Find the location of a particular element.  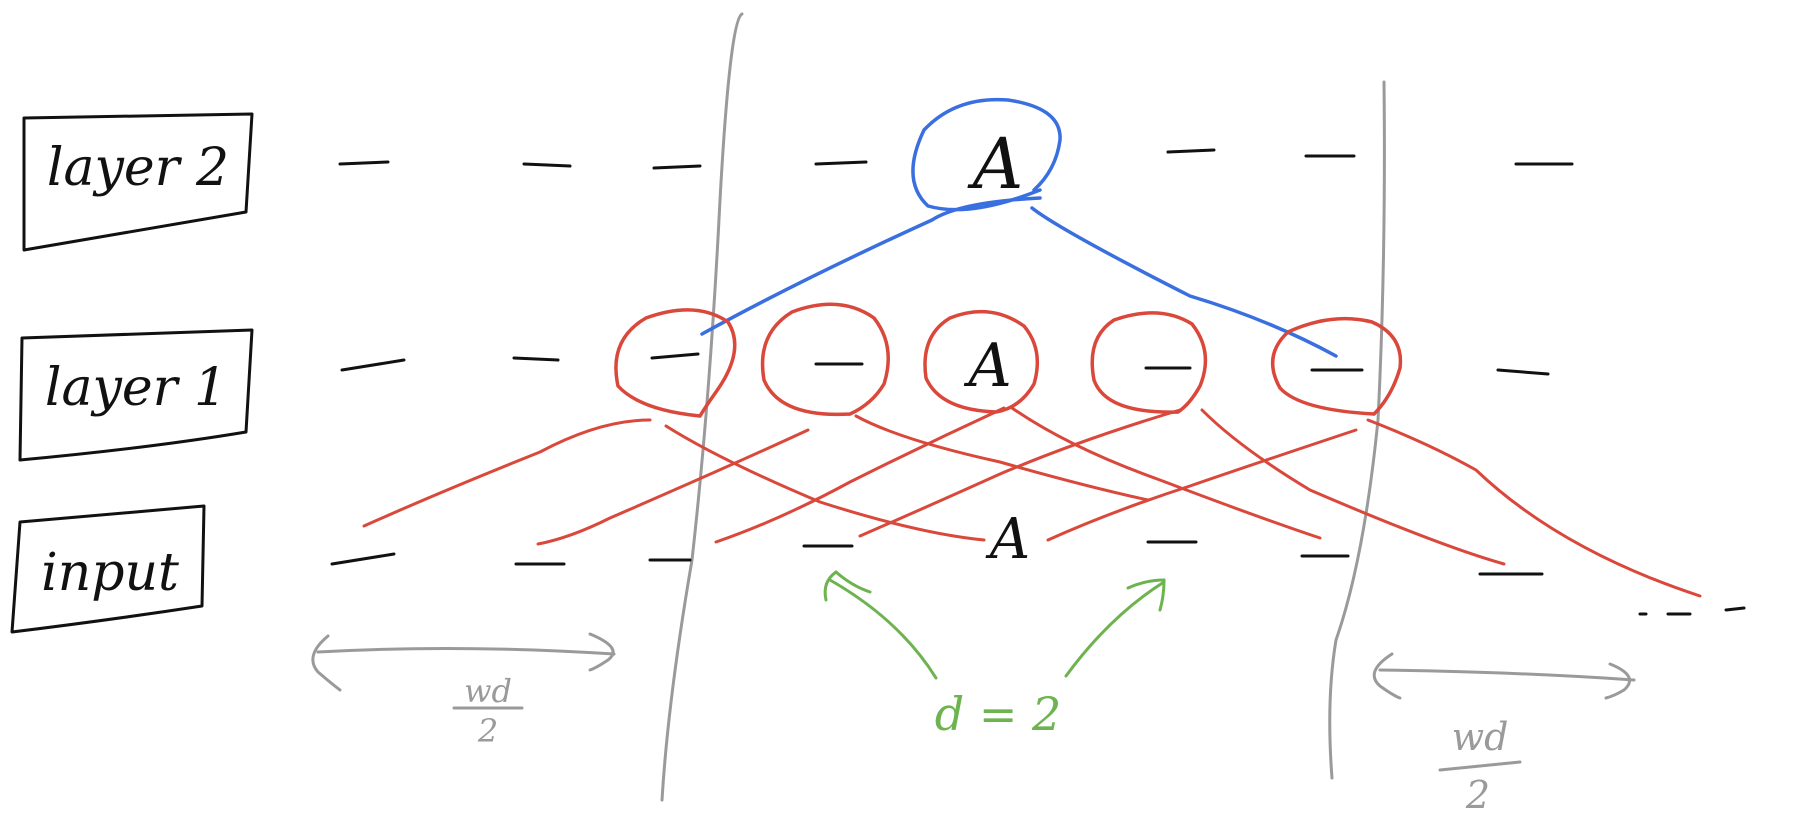

layer-label-input: input is located at coordinates (108, 569).